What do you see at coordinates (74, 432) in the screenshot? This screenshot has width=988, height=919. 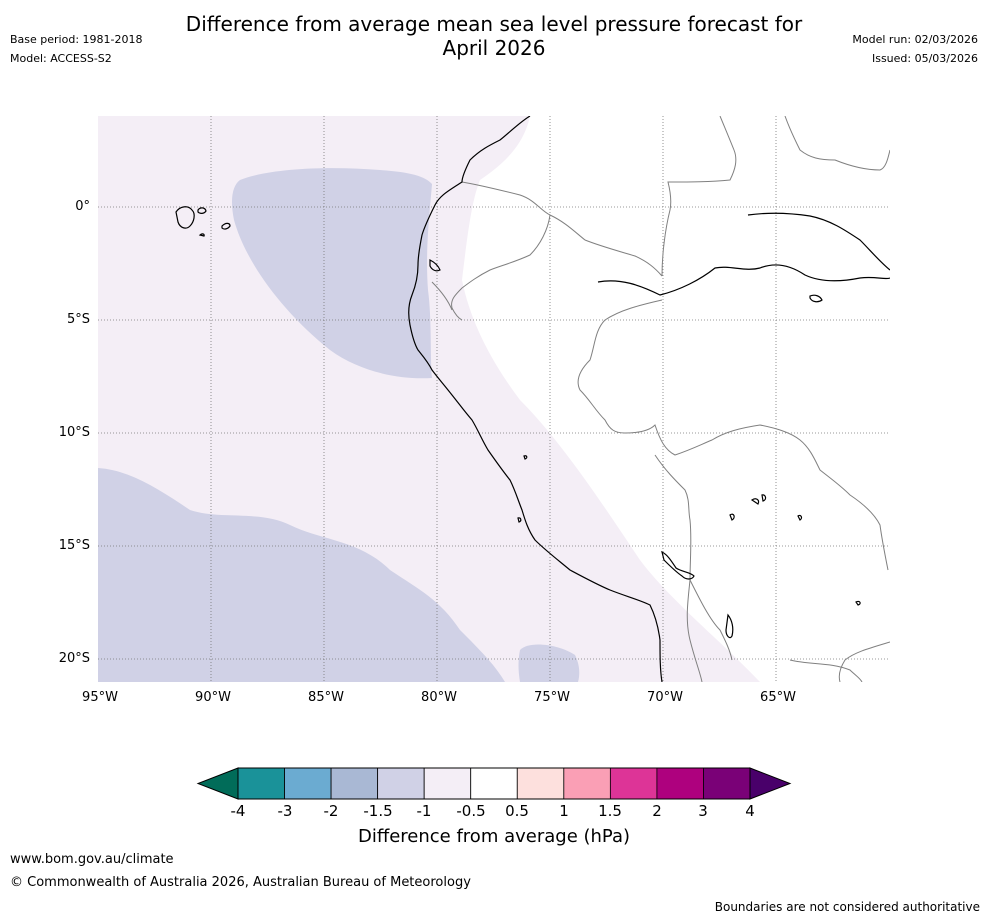 I see `lat-label-10s: 10°S` at bounding box center [74, 432].